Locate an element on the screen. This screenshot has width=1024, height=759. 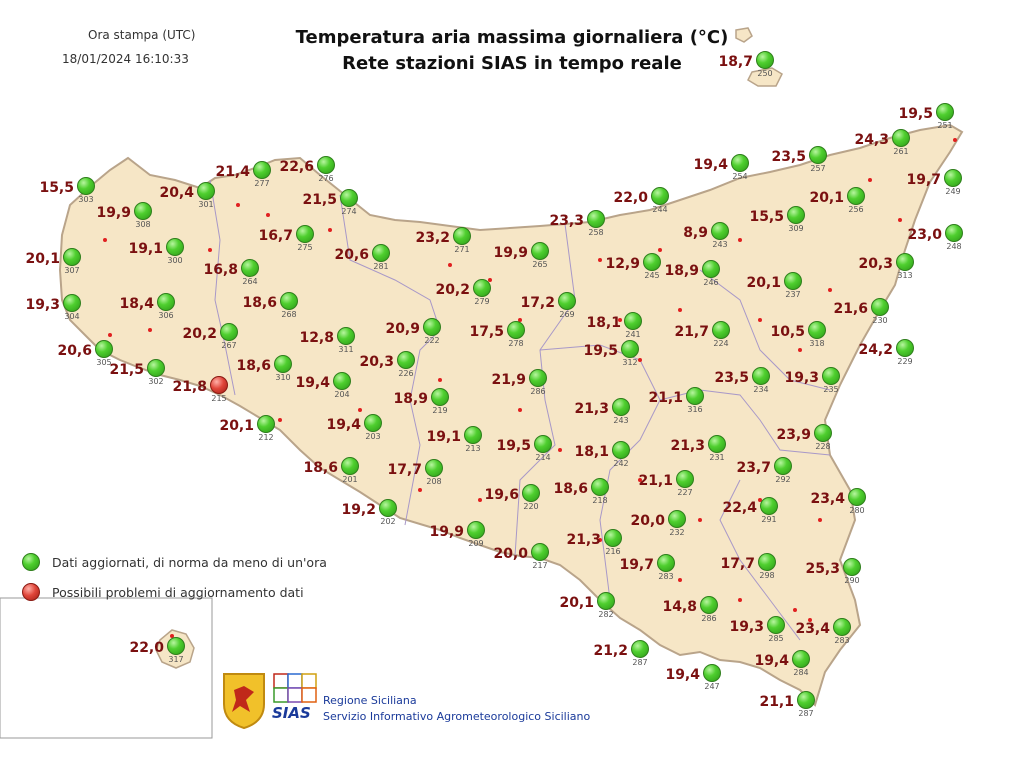
legend-problem-label: Possibili problemi di aggiornamento dati is located at coordinates (178, 592).